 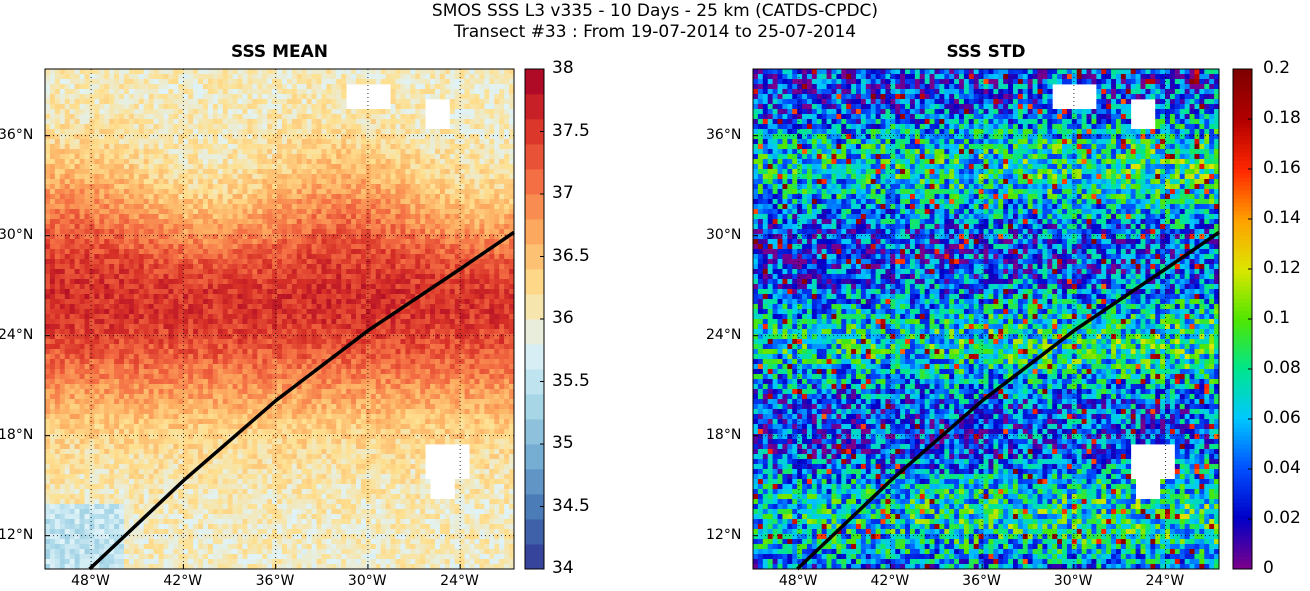 What do you see at coordinates (571, 255) in the screenshot?
I see `colorbar-tick-label: 36.5` at bounding box center [571, 255].